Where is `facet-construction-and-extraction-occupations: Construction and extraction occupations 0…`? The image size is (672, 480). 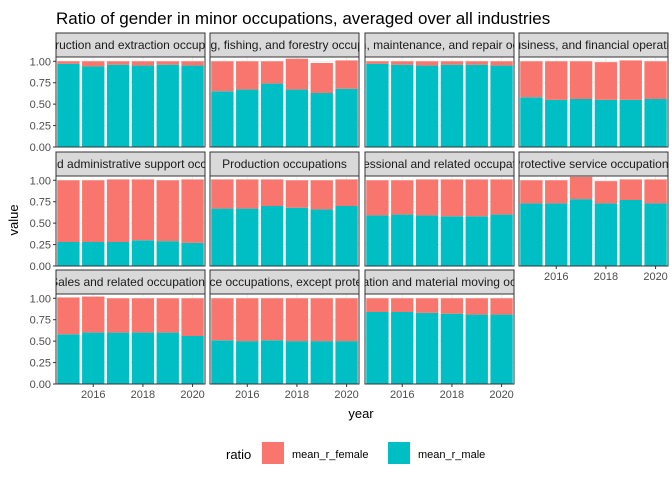 facet-construction-and-extraction-occupations: Construction and extraction occupations 0… is located at coordinates (130, 93).